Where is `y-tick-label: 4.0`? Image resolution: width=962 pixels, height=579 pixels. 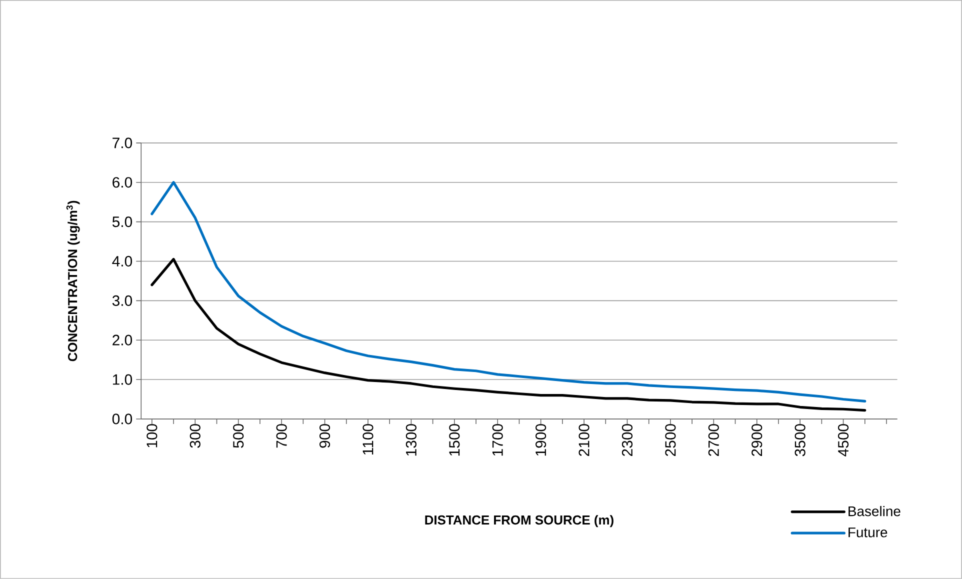
y-tick-label: 4.0 is located at coordinates (122, 261).